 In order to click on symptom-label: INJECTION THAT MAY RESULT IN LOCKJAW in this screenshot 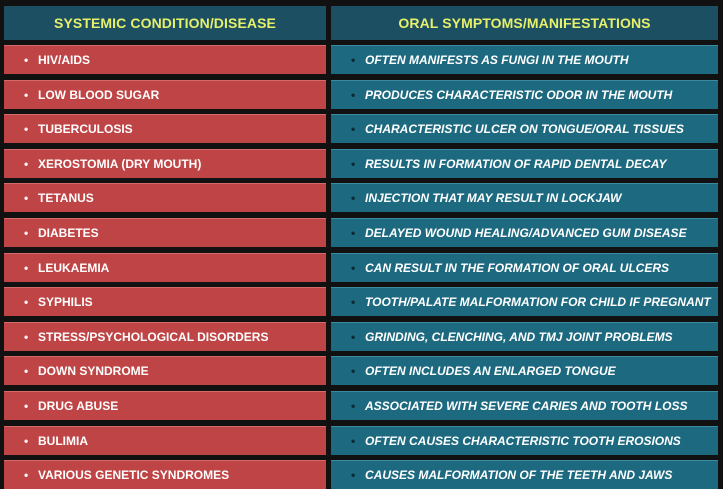, I will do `click(493, 198)`.